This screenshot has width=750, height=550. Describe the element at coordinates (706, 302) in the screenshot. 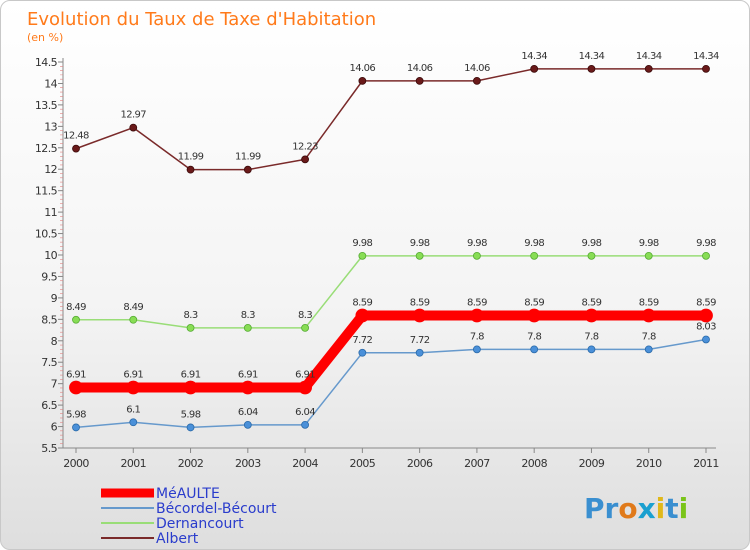

I see `data-label-m-aulte: 8.59` at that location.